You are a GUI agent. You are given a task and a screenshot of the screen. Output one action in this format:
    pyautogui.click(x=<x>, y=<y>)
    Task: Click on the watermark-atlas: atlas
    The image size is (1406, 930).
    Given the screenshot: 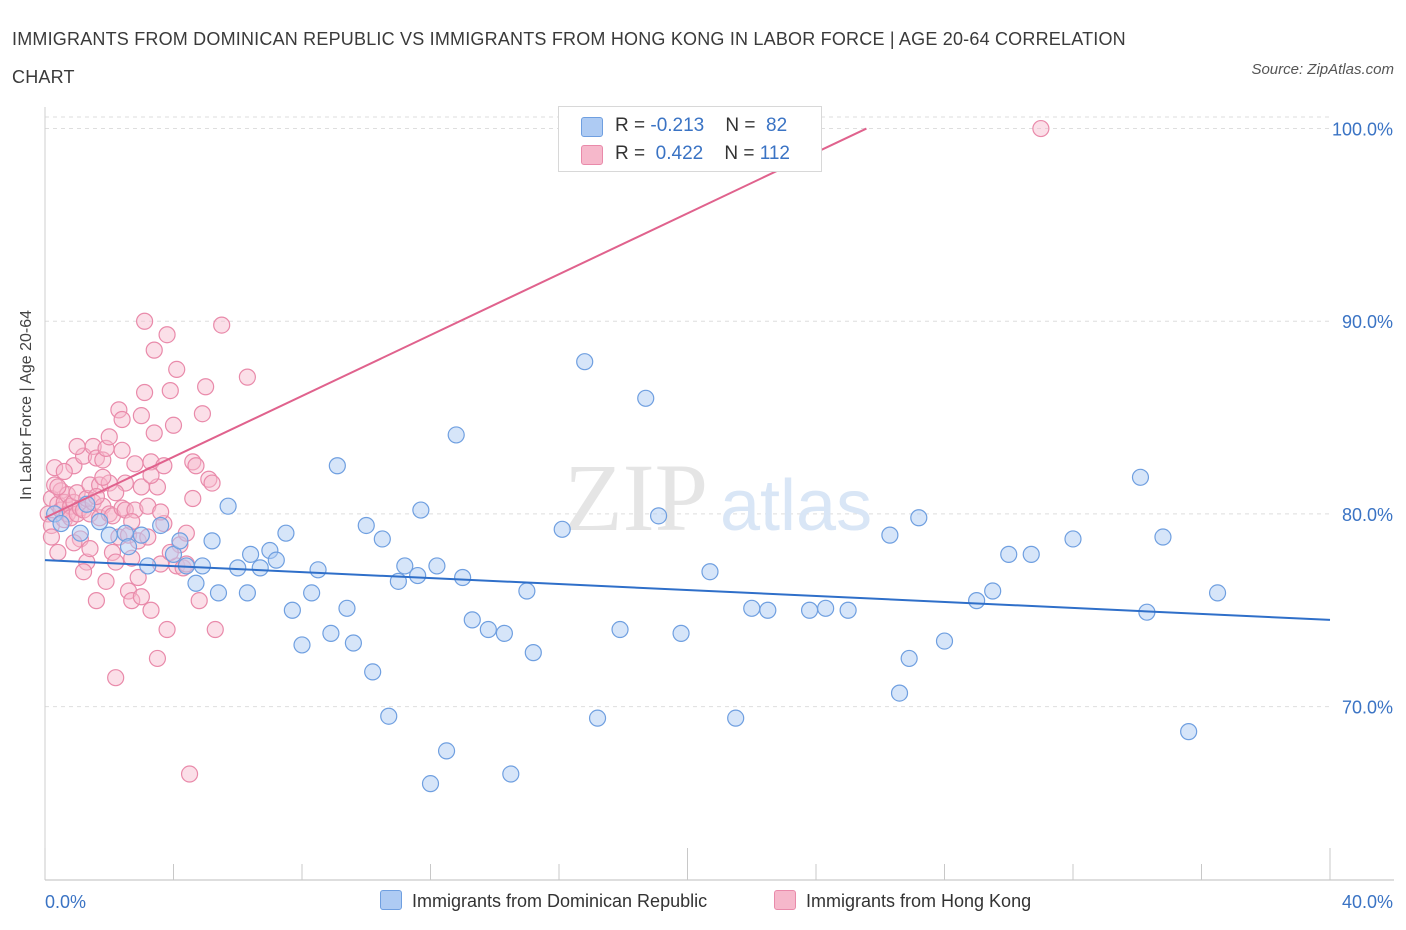 What is the action you would take?
    pyautogui.click(x=796, y=506)
    